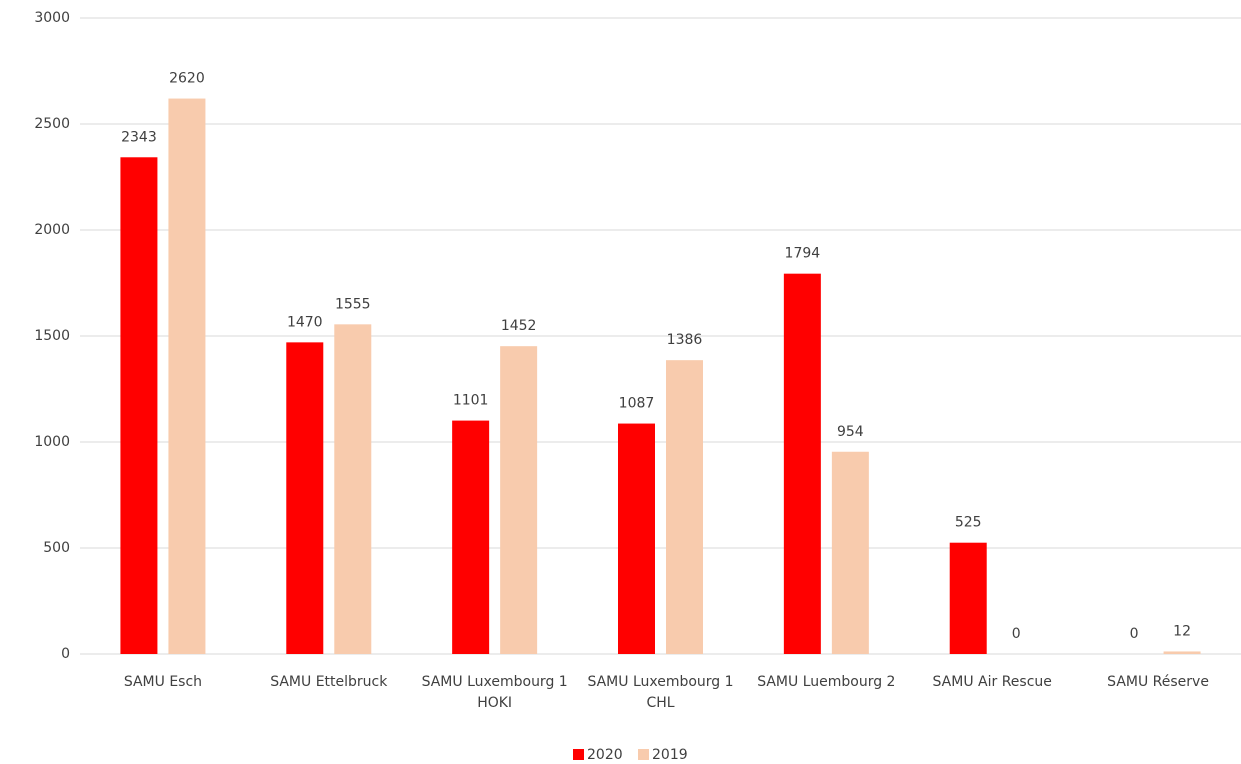  Describe the element at coordinates (52, 230) in the screenshot. I see `y-tick-label: 2000` at that location.